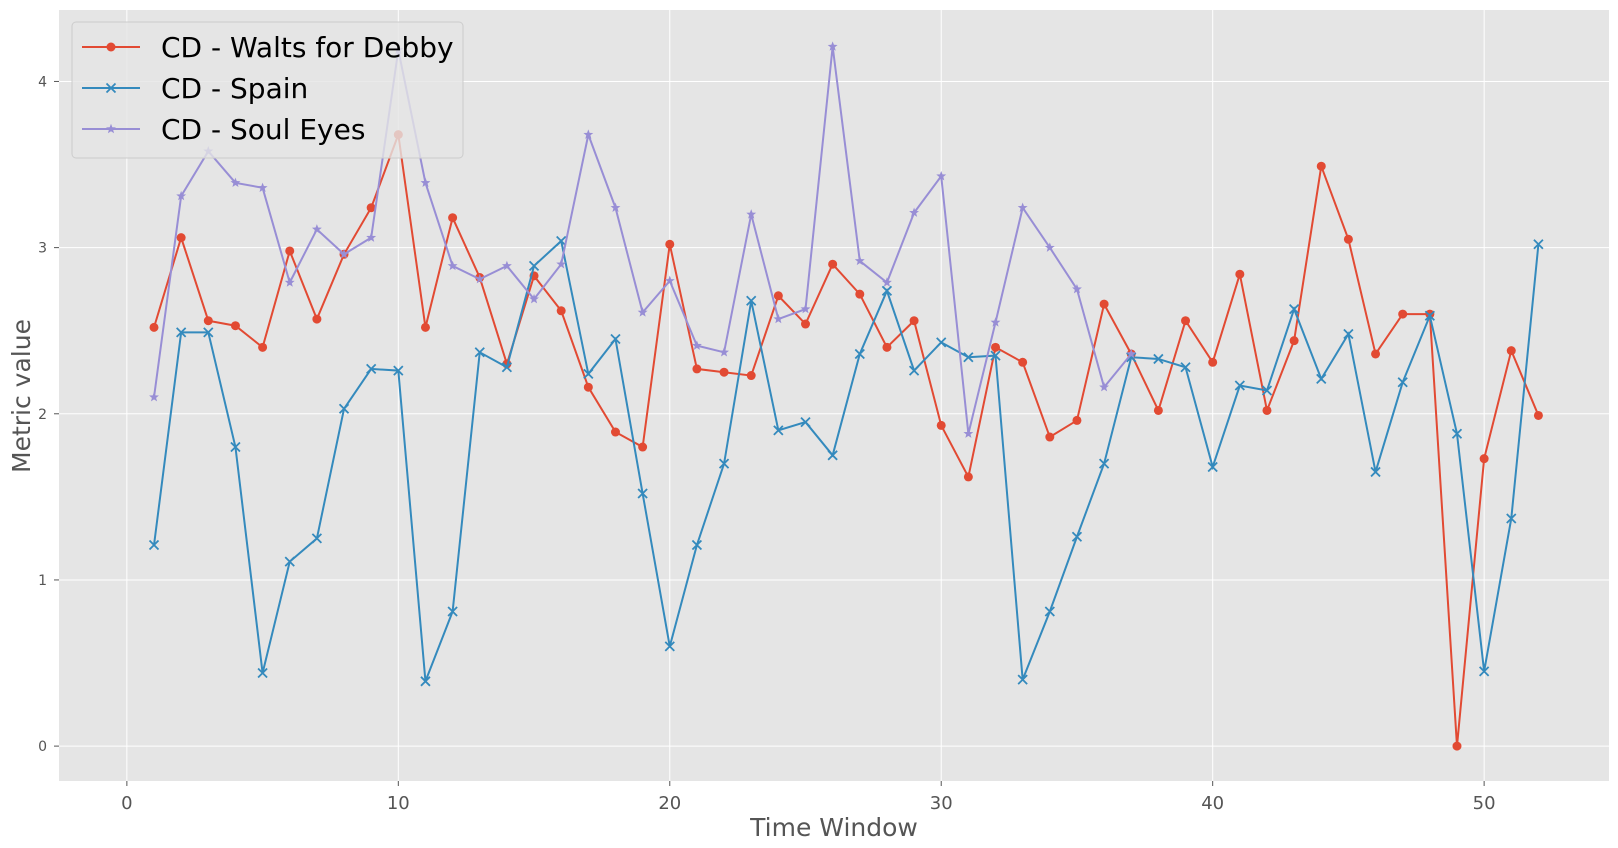 Image resolution: width=1618 pixels, height=848 pixels. What do you see at coordinates (941, 803) in the screenshot?
I see `x-tick-label: 30` at bounding box center [941, 803].